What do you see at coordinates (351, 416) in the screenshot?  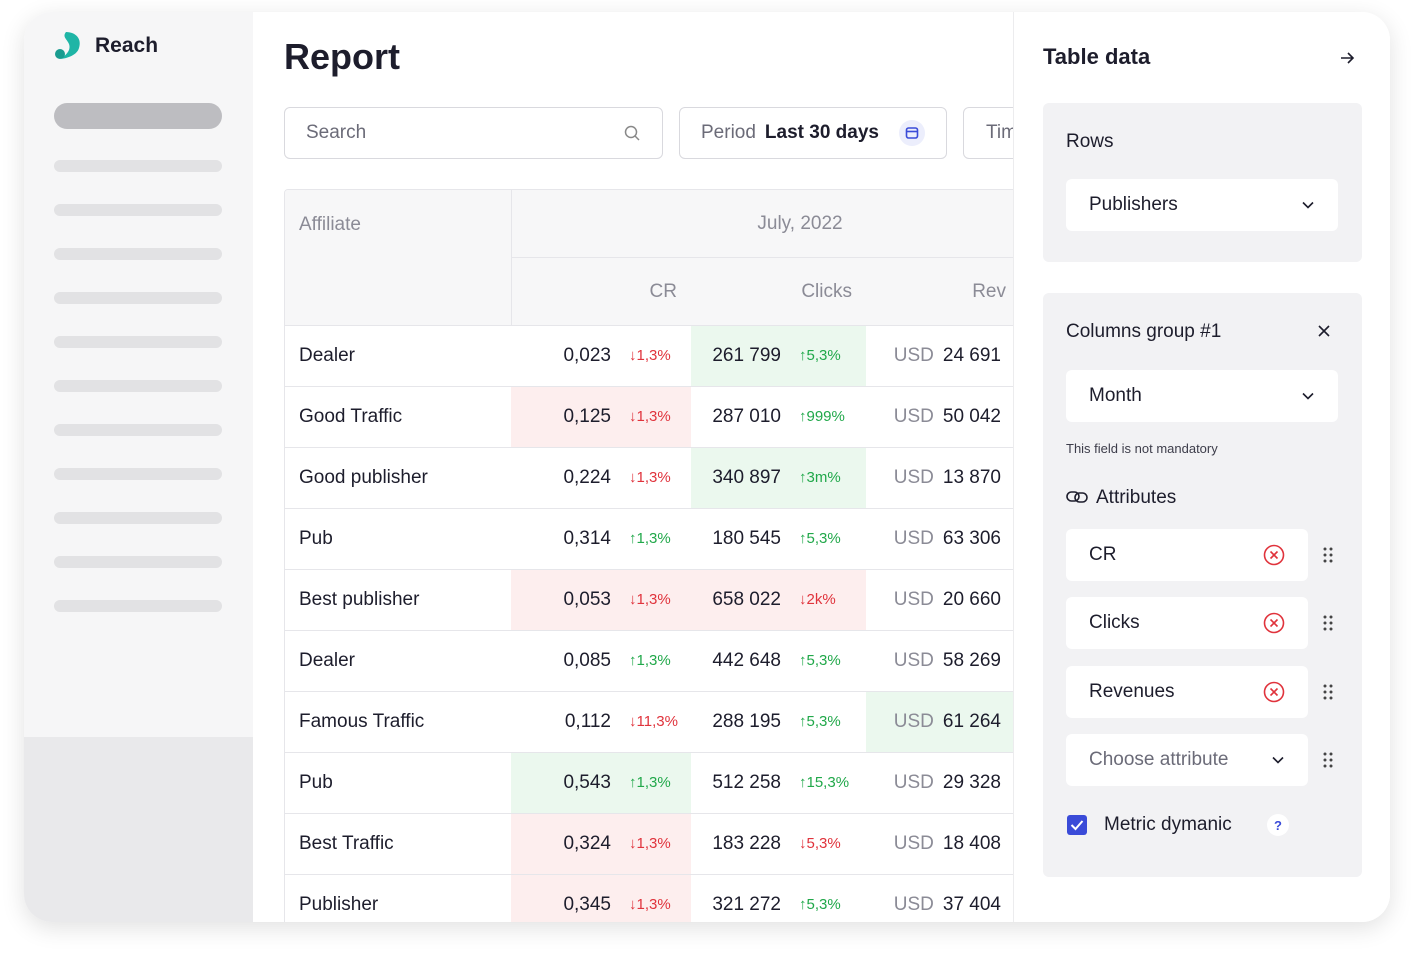 I see `affiliate-name: Good Traffic` at bounding box center [351, 416].